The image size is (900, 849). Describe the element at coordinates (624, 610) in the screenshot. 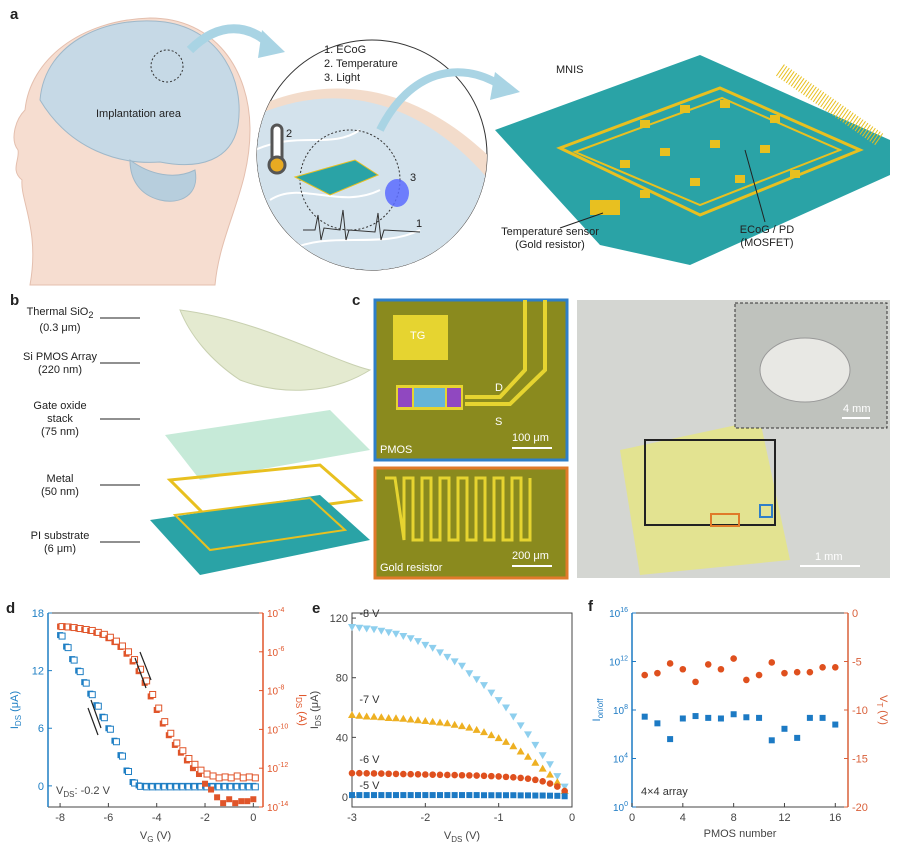

I see `tick-exponent: 16` at that location.